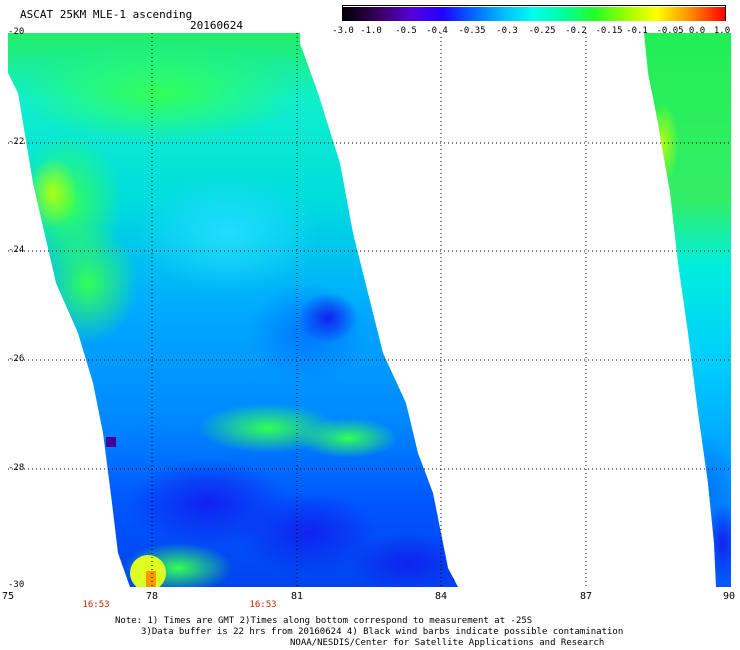 The height and width of the screenshot is (650, 740). I want to click on colorbar-label: -3.0, so click(343, 31).